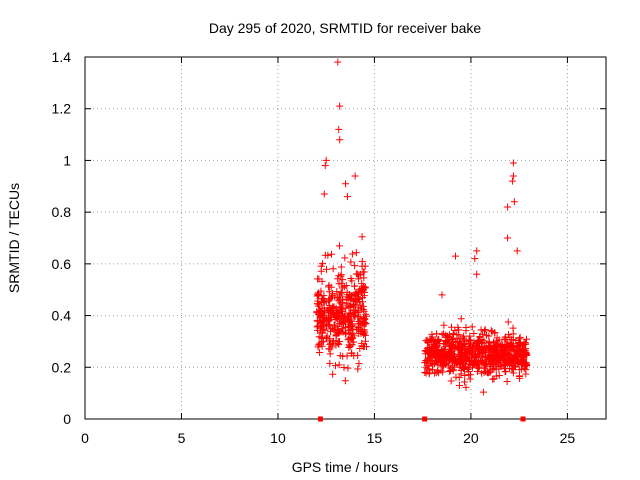 The width and height of the screenshot is (640, 480). I want to click on y-tick-label: 0.8, so click(62, 212).